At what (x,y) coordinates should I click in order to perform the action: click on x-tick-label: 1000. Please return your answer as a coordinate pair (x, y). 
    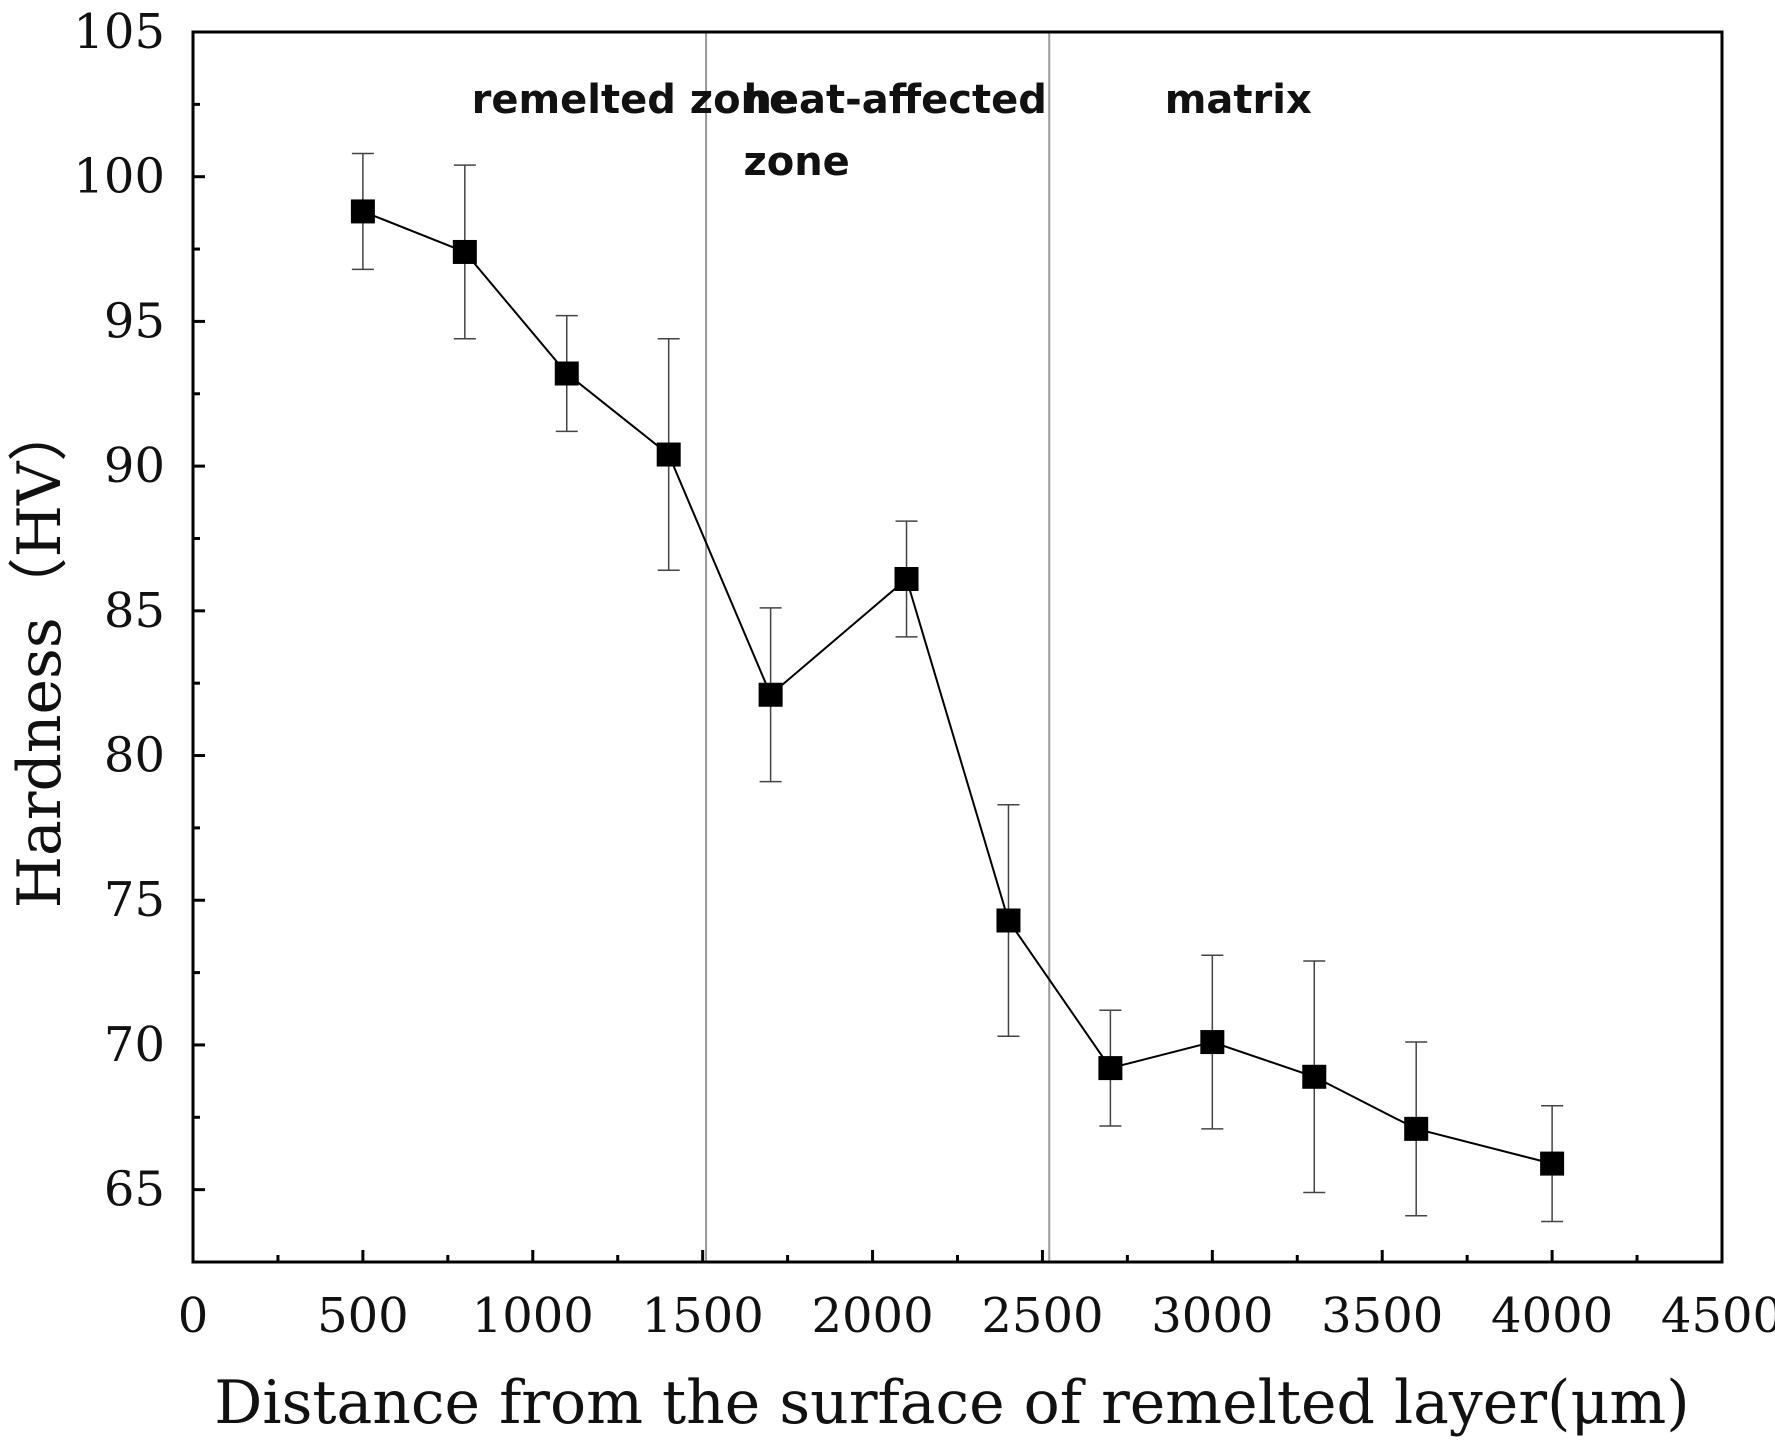
    Looking at the image, I should click on (533, 1316).